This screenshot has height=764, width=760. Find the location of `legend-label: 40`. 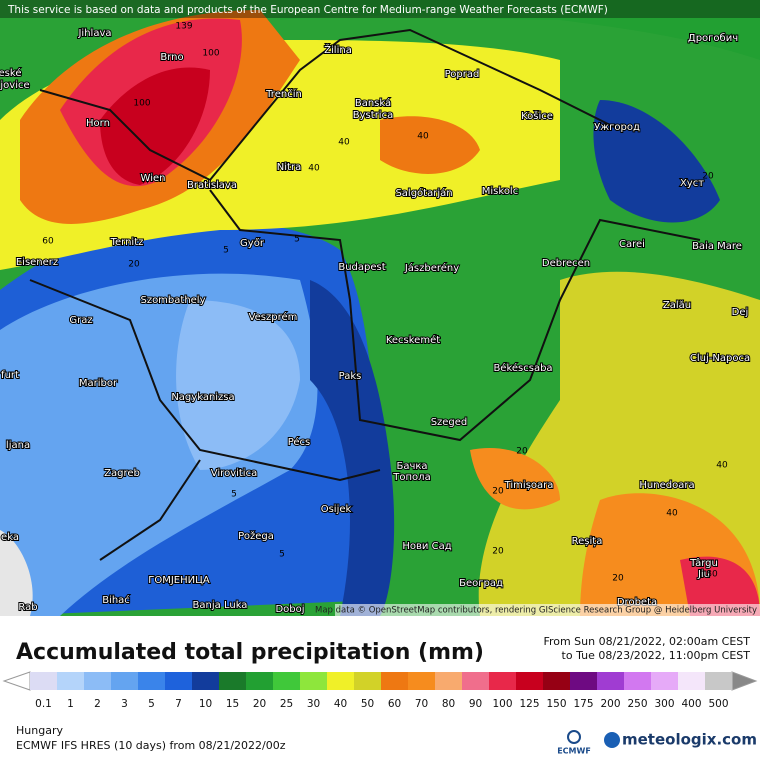

legend-label: 40 is located at coordinates (340, 704).